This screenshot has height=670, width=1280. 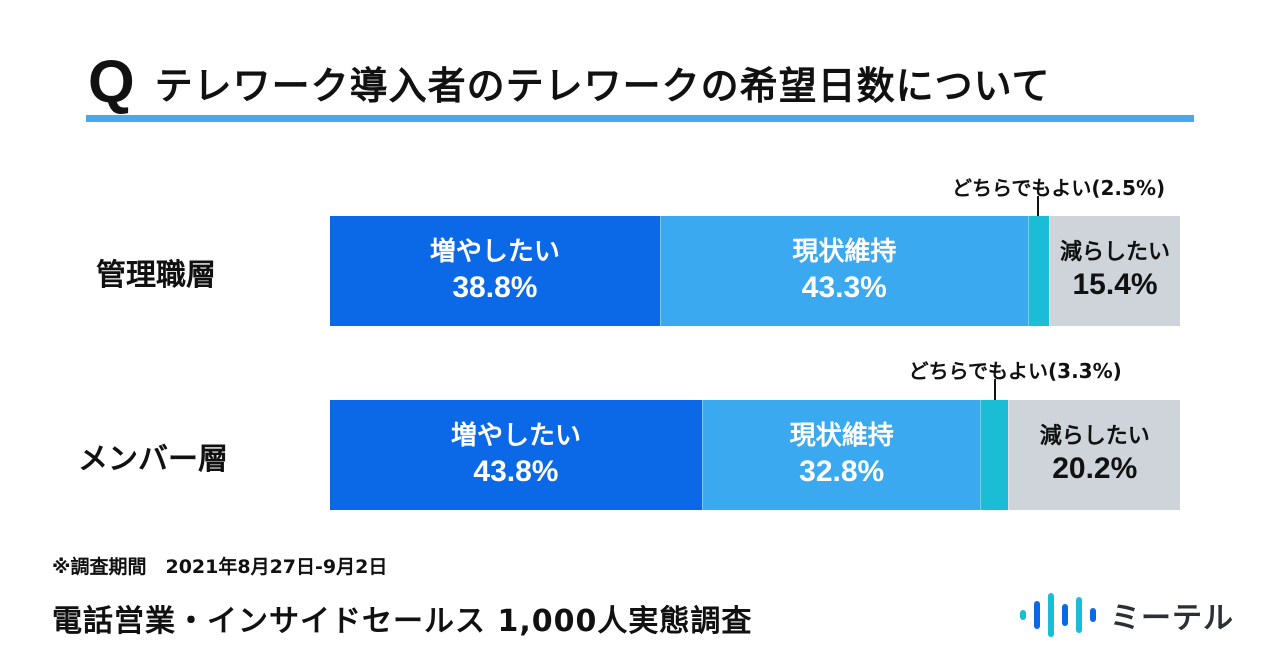 What do you see at coordinates (1172, 618) in the screenshot?
I see `brand-name: ミーテル` at bounding box center [1172, 618].